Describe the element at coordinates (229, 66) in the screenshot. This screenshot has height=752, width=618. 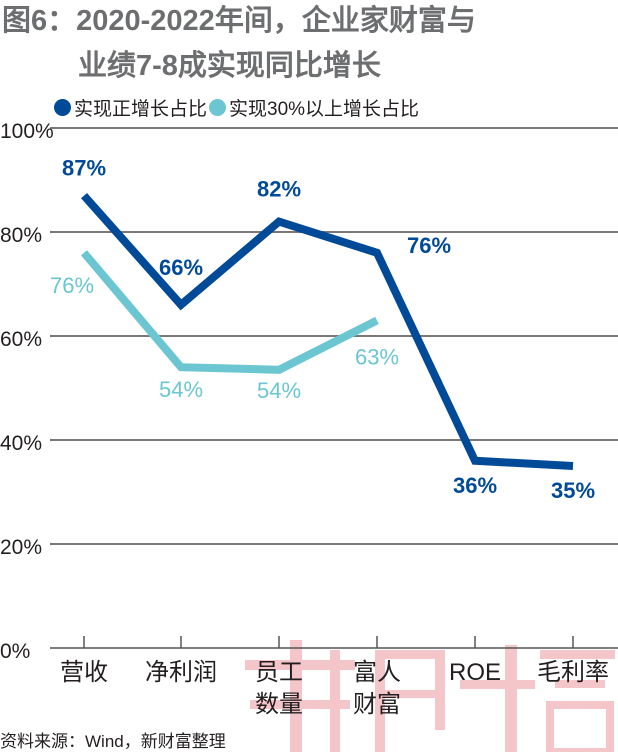
I see `chart-title-line2: 业绩7-8成实现同比增长` at that location.